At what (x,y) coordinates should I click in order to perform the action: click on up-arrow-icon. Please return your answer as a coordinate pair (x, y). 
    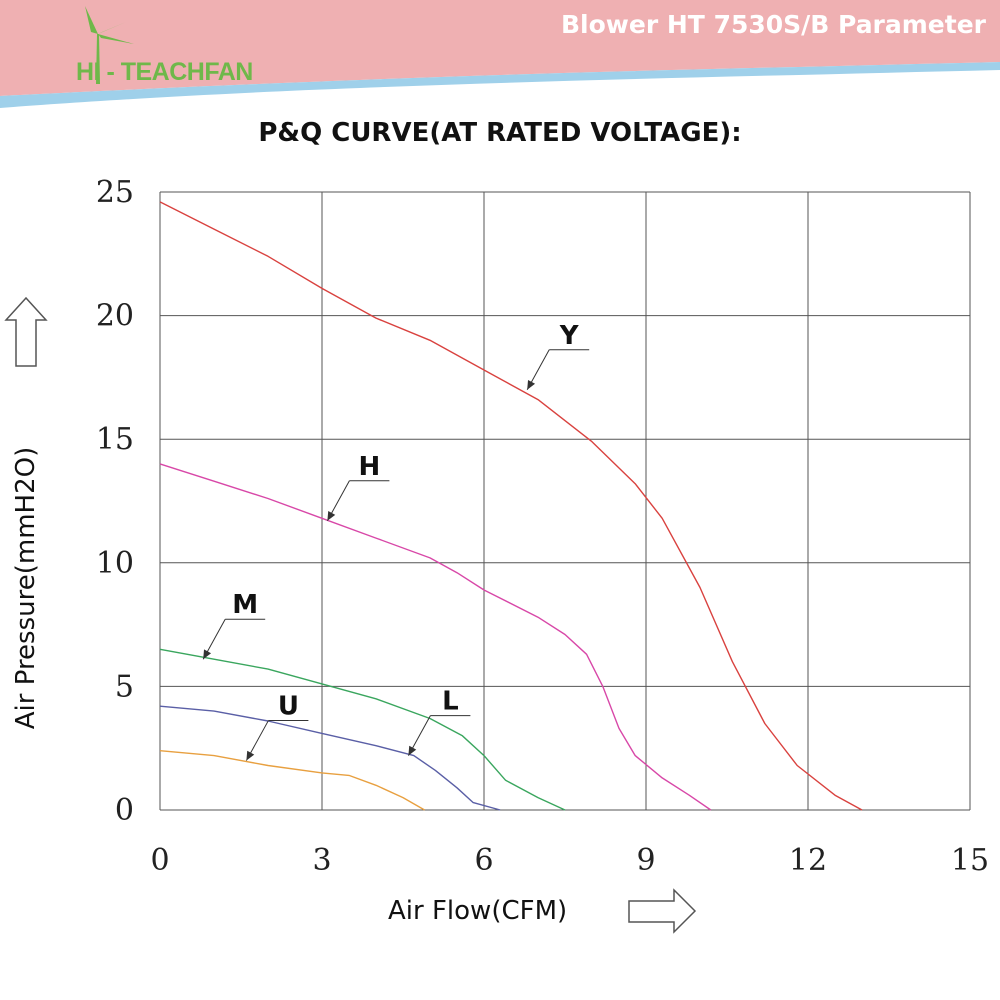
    Looking at the image, I should click on (26, 331).